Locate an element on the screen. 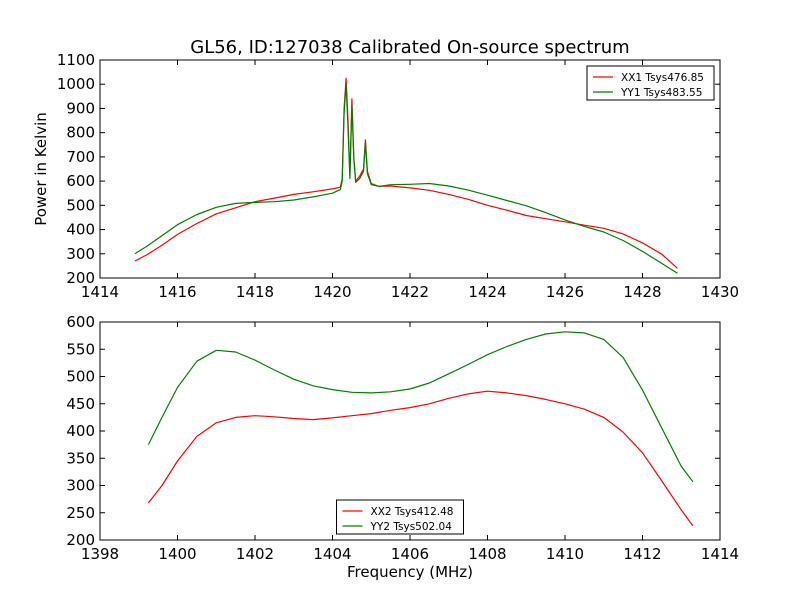 The width and height of the screenshot is (800, 600). x-tick-label: 1420 is located at coordinates (332, 292).